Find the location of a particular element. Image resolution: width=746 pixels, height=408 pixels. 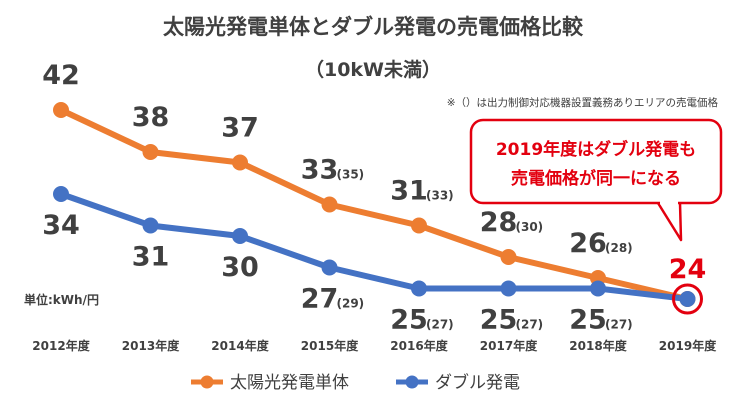

data-sublabel: (33) is located at coordinates (440, 196).